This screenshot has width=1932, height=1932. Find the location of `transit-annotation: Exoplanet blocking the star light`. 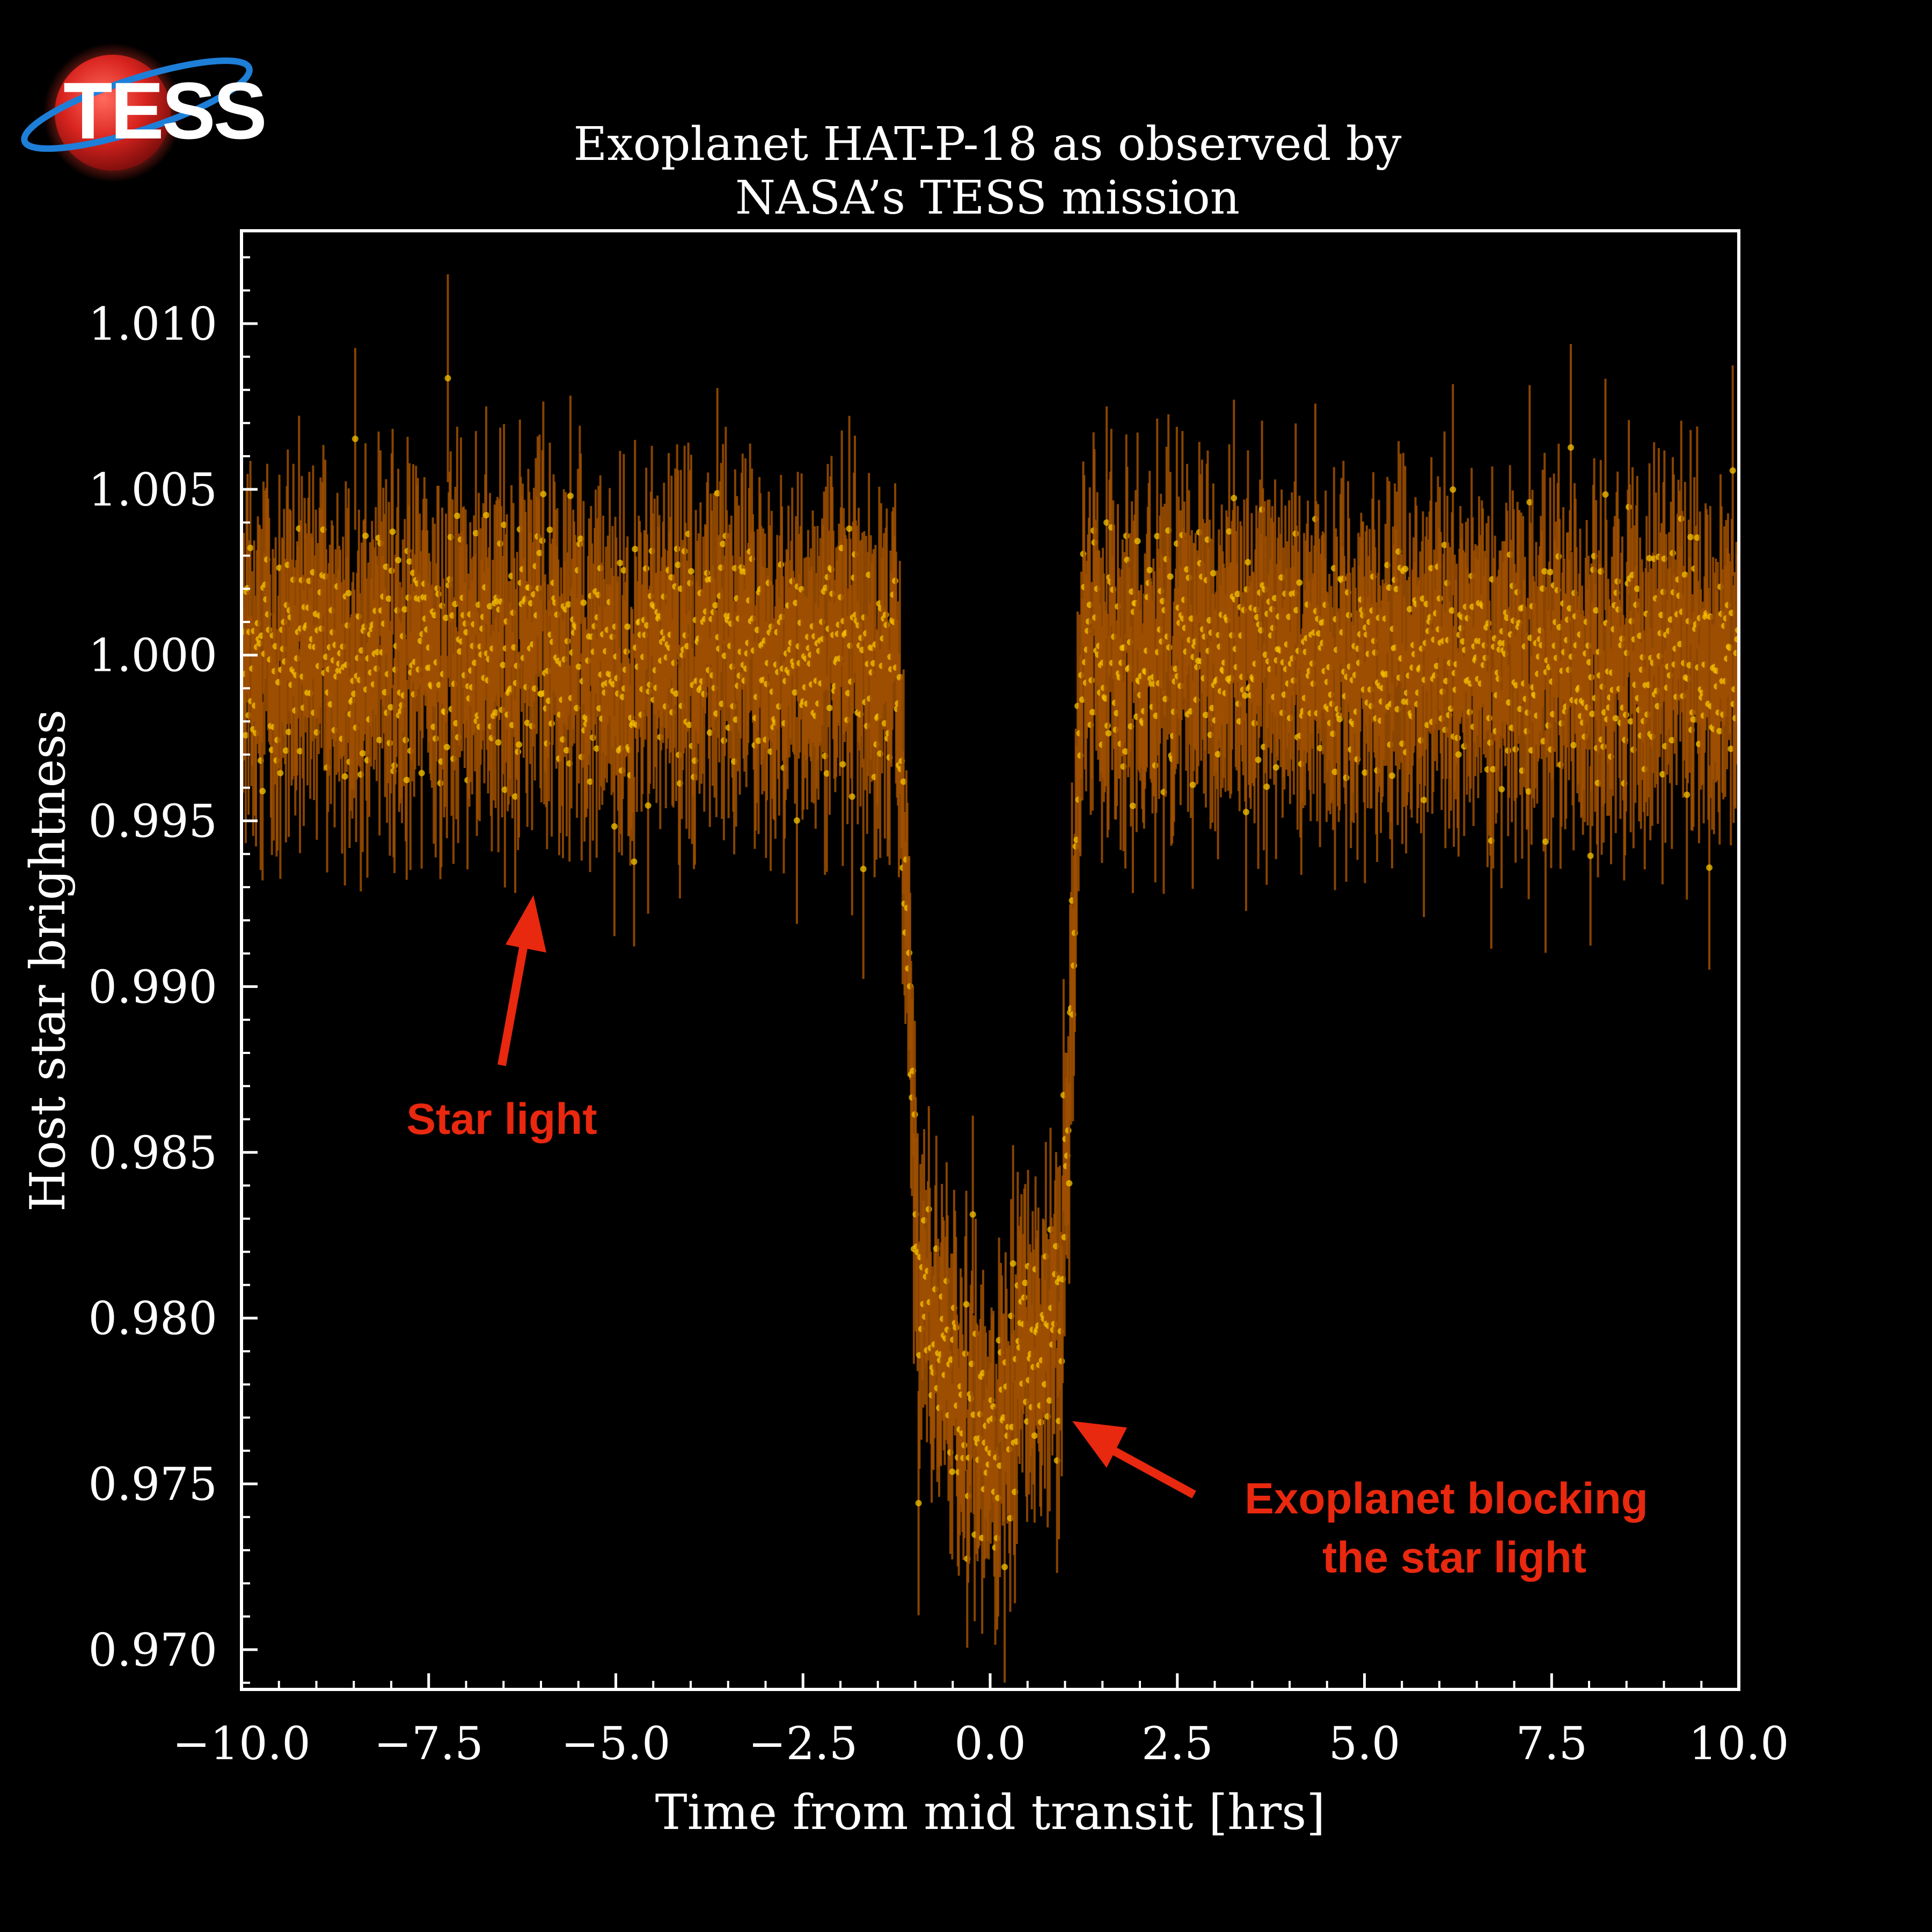

transit-annotation: Exoplanet blocking the star light is located at coordinates (1360, 1501).